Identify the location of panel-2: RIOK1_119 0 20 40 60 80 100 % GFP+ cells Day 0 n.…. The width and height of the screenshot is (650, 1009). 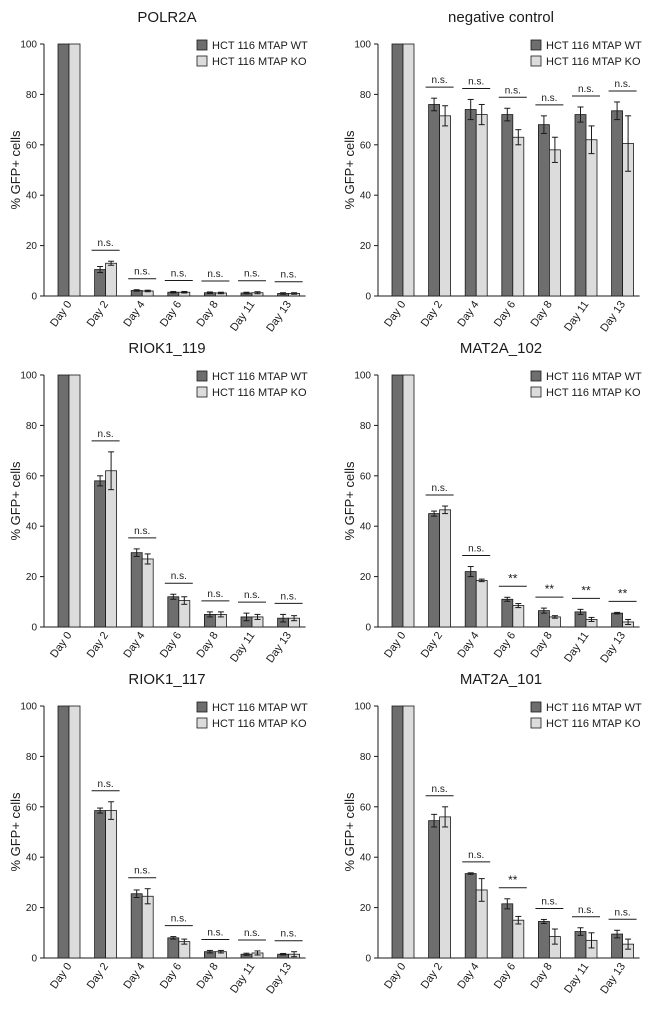
(158, 502).